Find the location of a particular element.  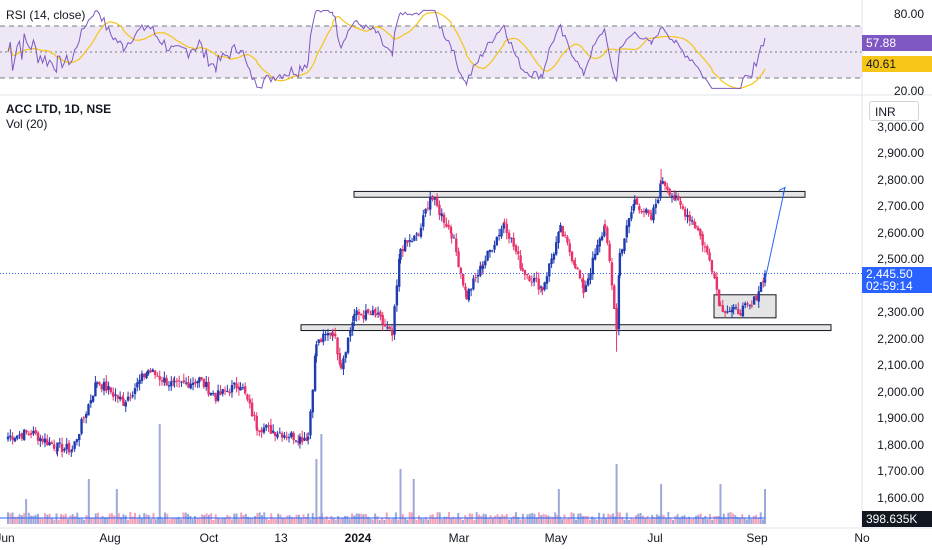

last-price-value: 2,445.50 is located at coordinates (889, 274).